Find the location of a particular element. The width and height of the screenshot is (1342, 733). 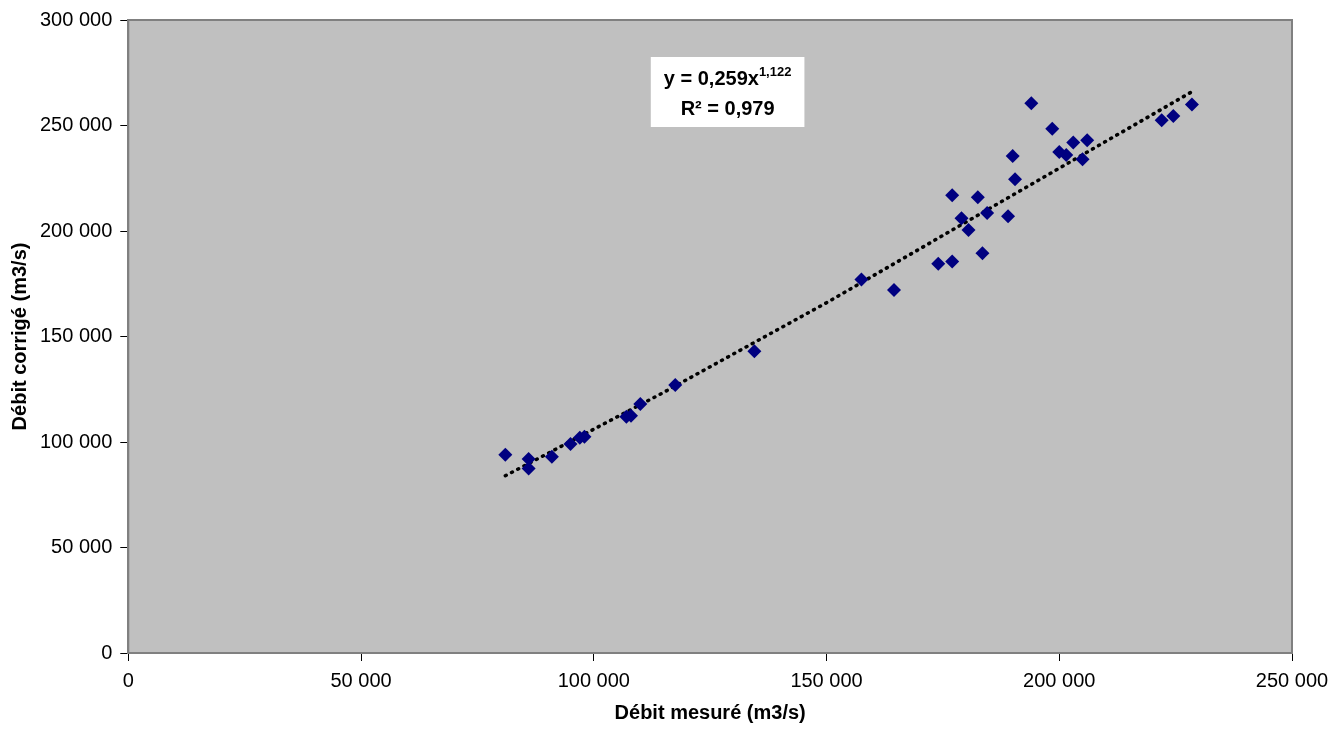

y-tick-label: 50 000 is located at coordinates (82, 546).